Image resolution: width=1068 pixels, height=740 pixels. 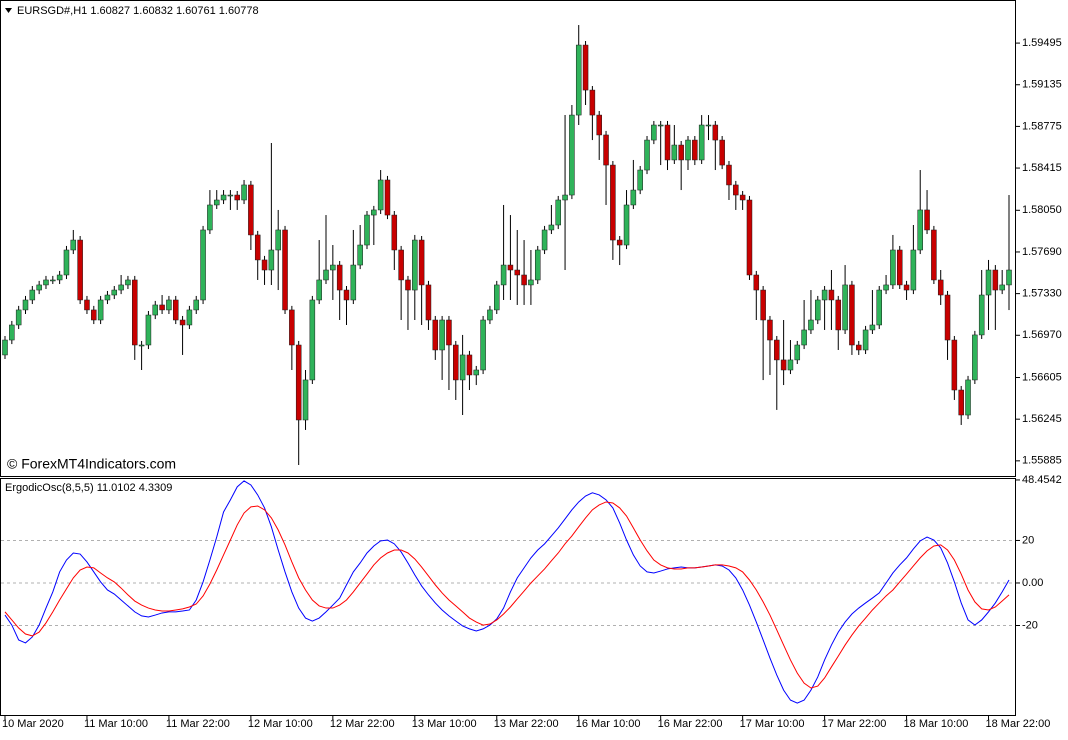 I want to click on watermark-annotation: © ForexMT4Indicators.com, so click(x=91, y=464).